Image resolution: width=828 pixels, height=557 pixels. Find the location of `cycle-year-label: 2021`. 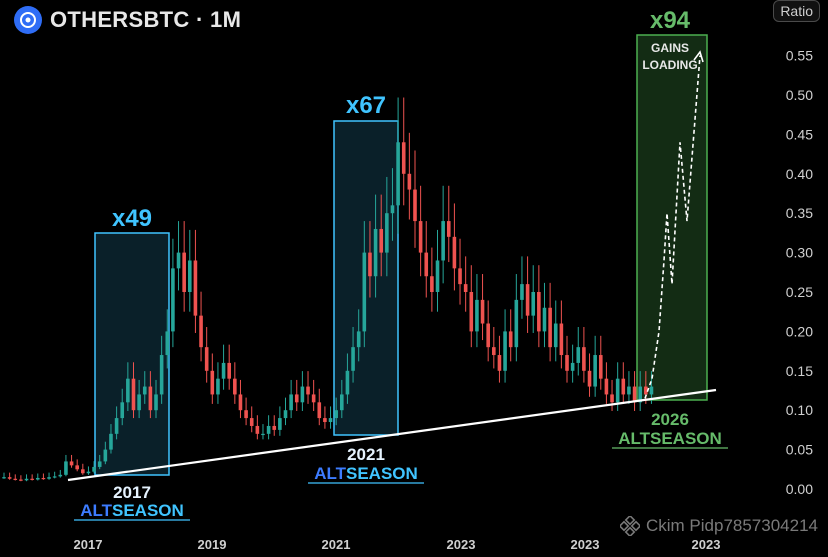

cycle-year-label: 2021 is located at coordinates (366, 454).